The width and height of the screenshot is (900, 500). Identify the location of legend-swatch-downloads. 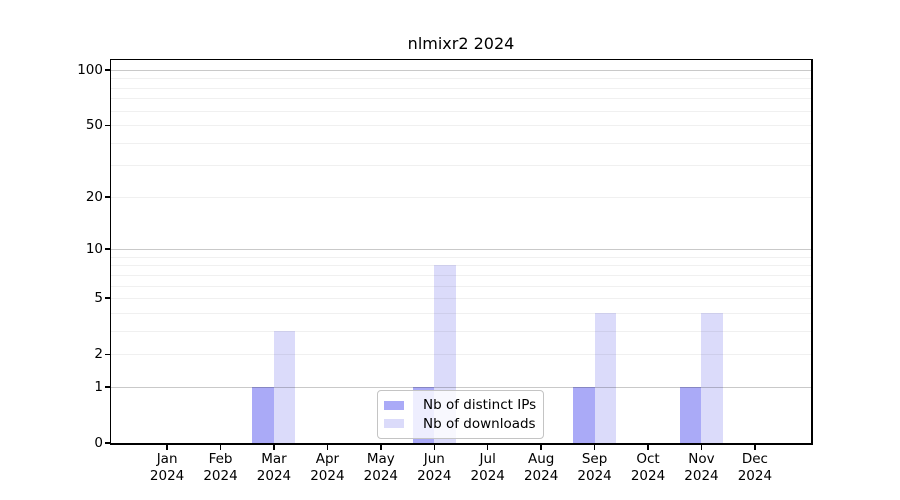
(394, 424).